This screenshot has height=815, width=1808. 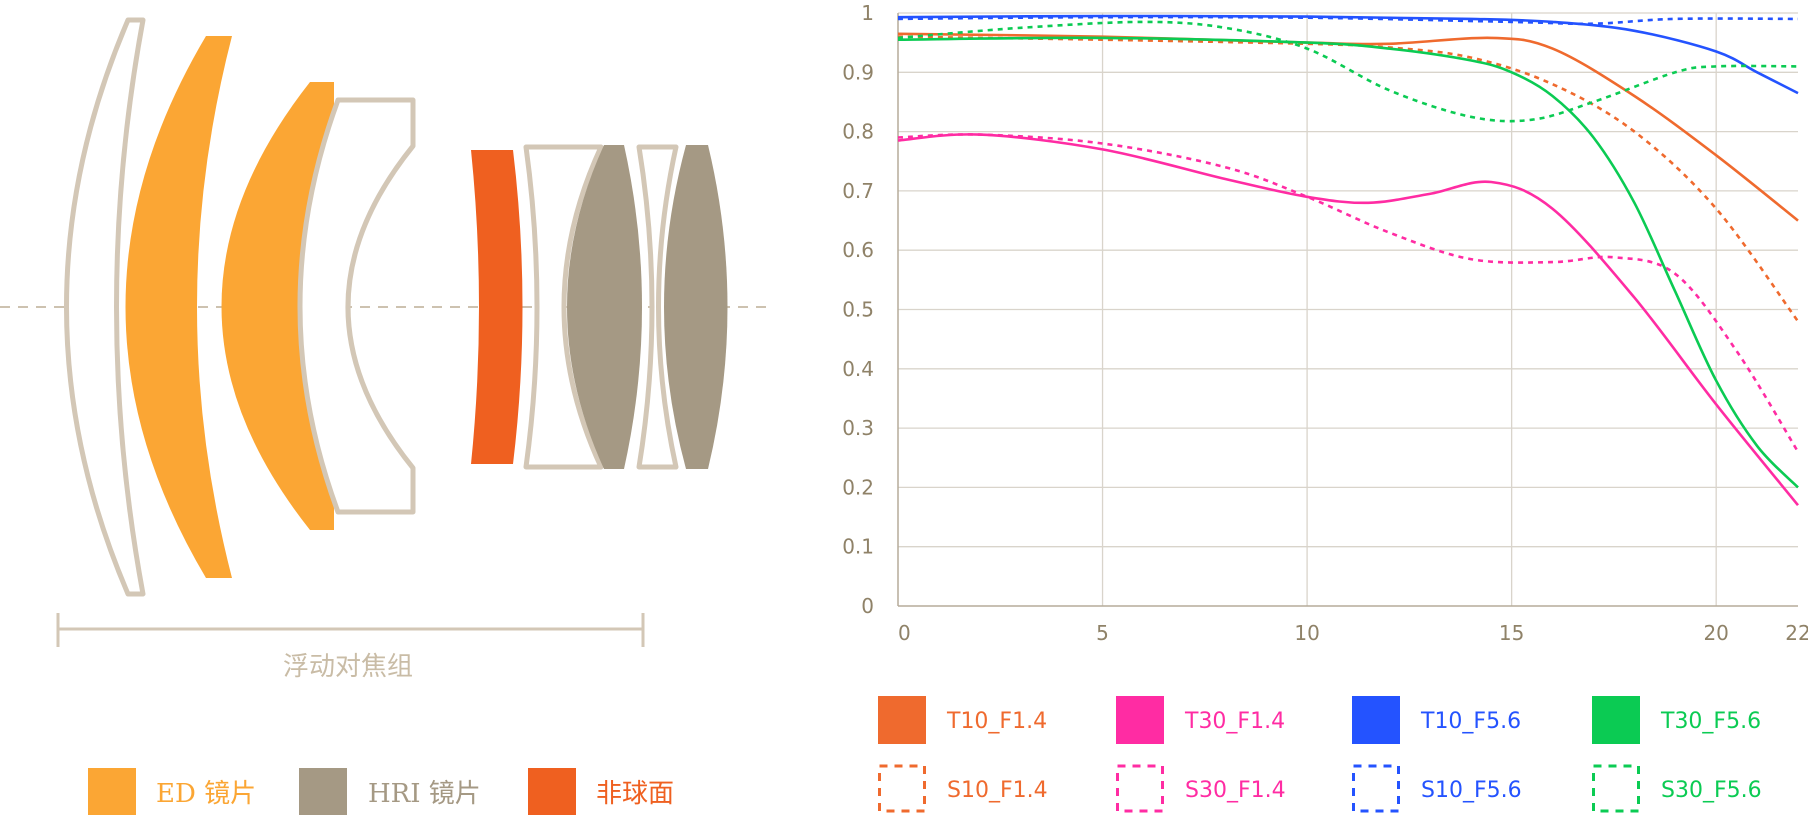 I want to click on x-tick-label: 22, so click(x=1796, y=633).